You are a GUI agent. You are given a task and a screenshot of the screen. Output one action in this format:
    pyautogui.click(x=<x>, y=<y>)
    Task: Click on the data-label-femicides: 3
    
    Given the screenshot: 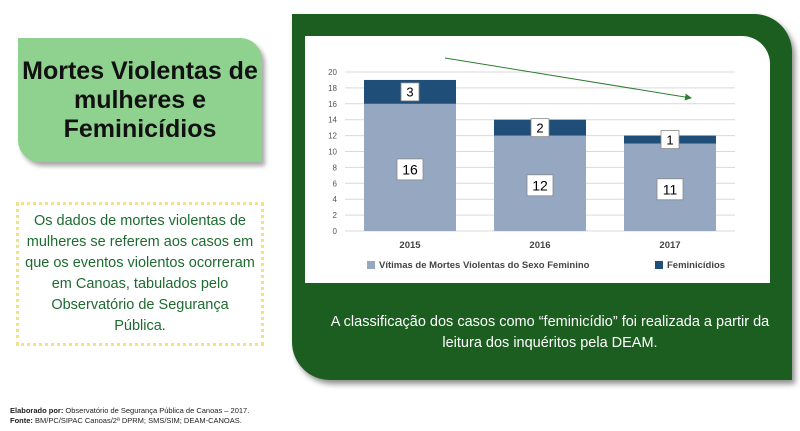 What is the action you would take?
    pyautogui.click(x=409, y=92)
    